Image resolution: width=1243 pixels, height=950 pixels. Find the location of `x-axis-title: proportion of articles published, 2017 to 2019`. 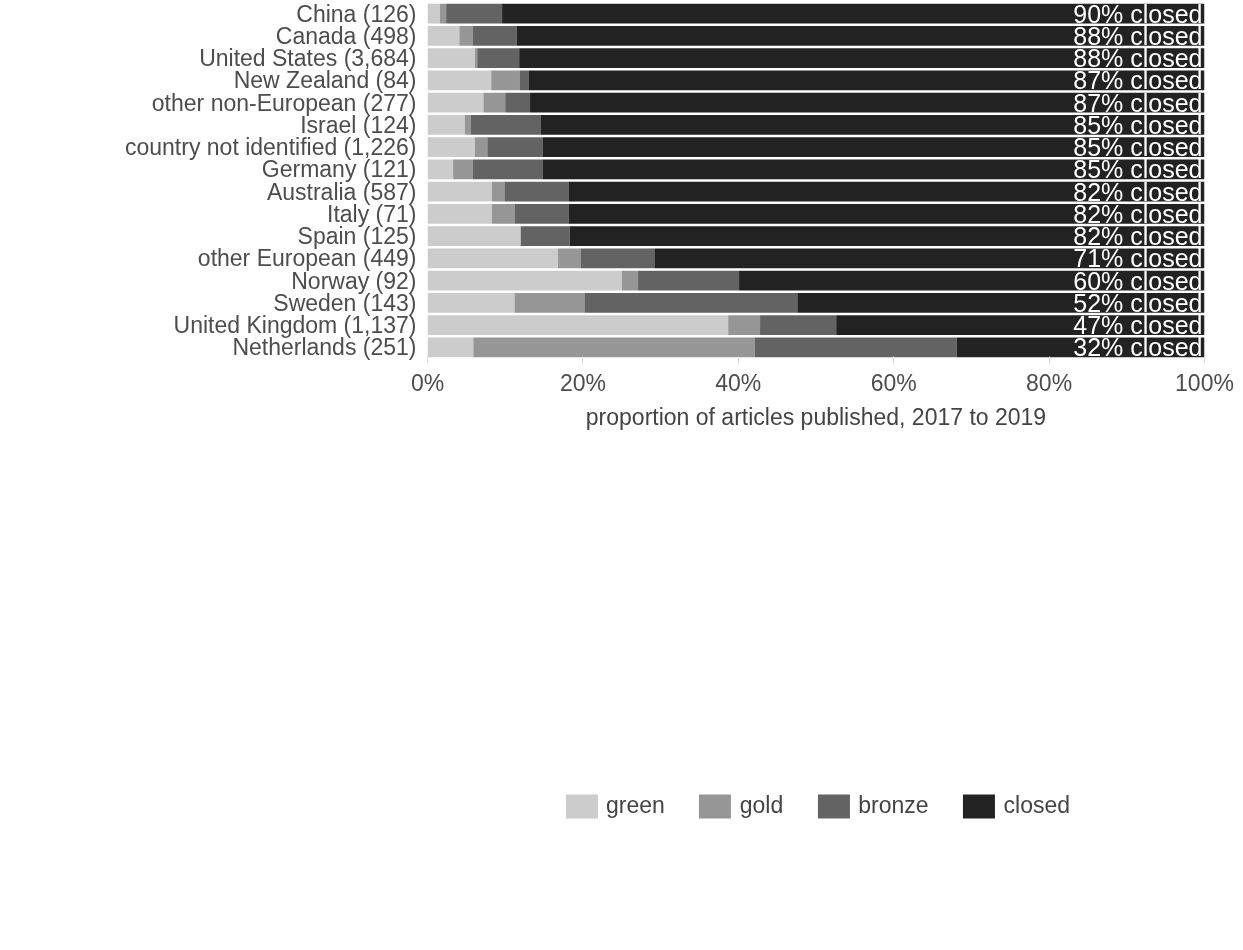

x-axis-title: proportion of articles published, 2017 to 2019 is located at coordinates (816, 416).